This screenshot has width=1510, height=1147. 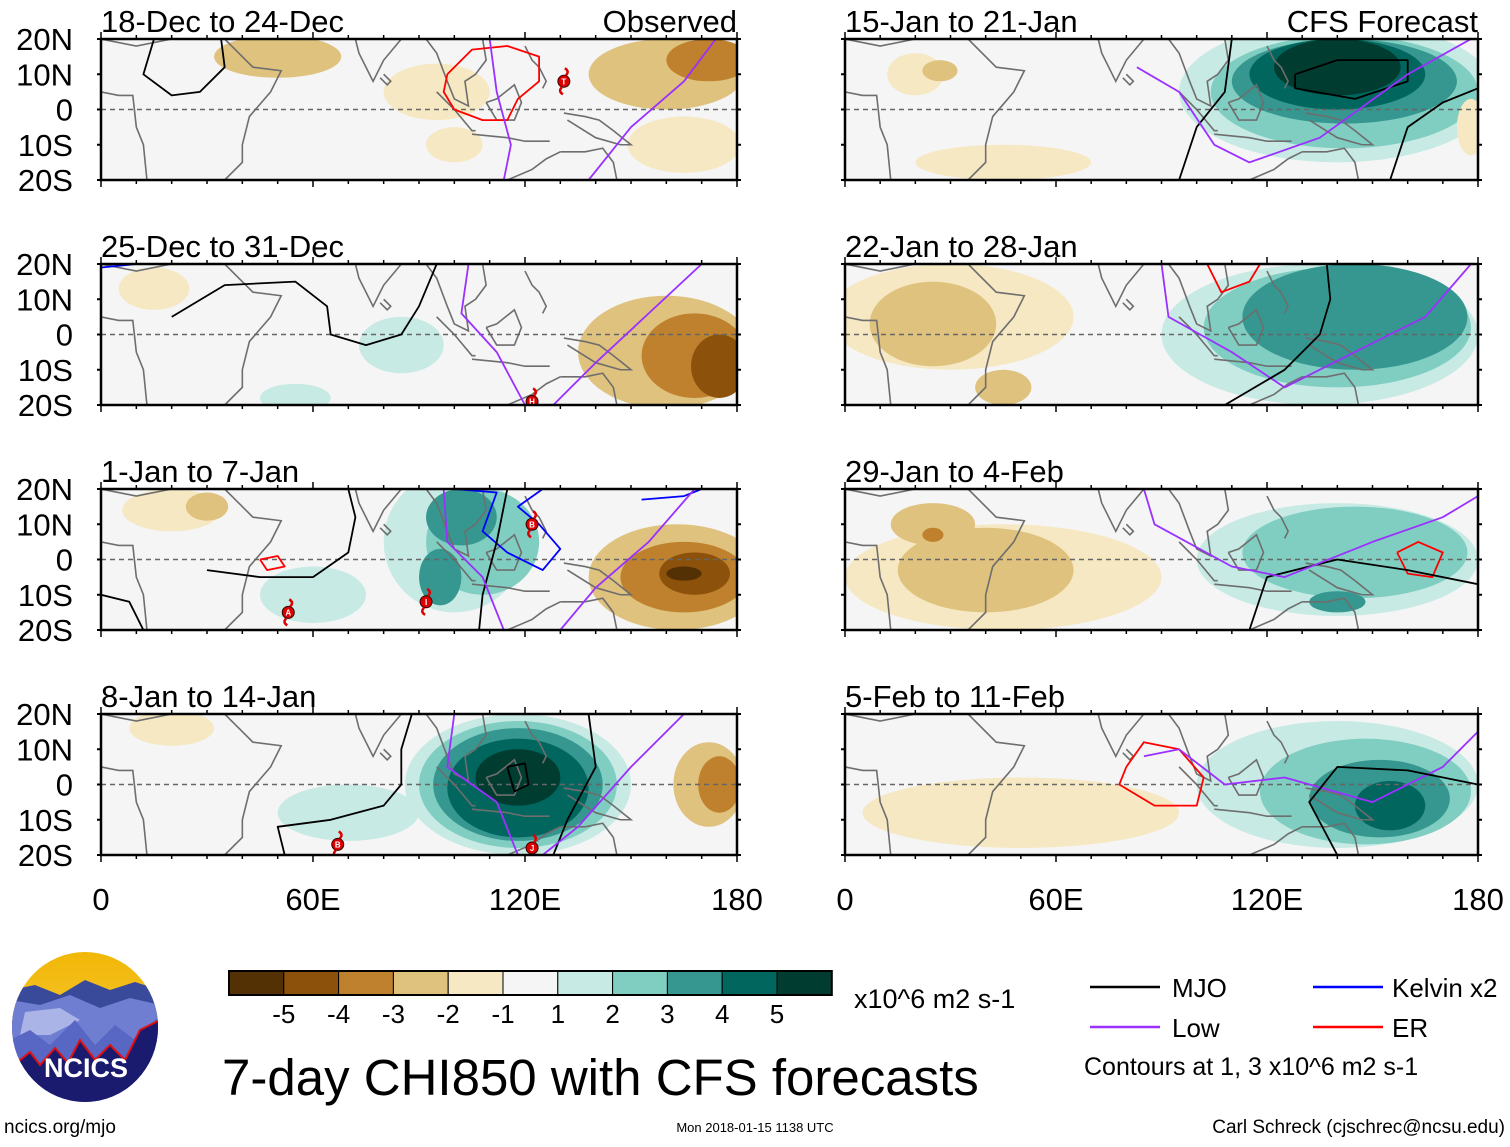 What do you see at coordinates (612, 1014) in the screenshot?
I see `colorbar-tick-label: 2` at bounding box center [612, 1014].